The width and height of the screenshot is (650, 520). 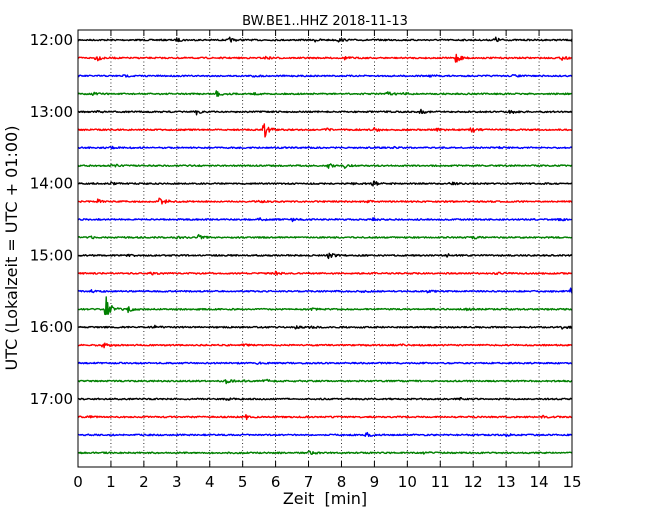 I want to click on x-tick-label: 7, so click(x=309, y=482).